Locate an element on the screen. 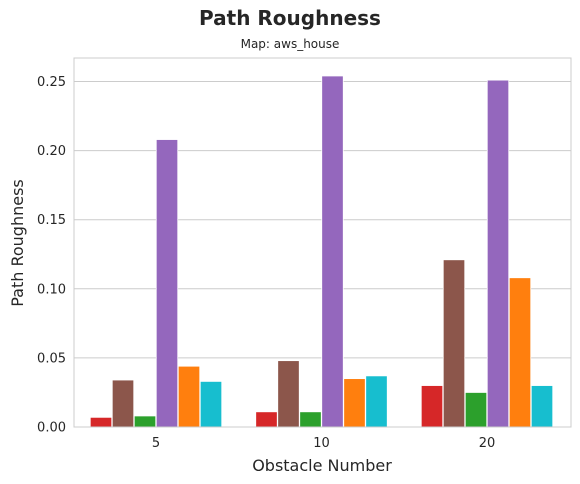  x-tick-label: 20 is located at coordinates (487, 443).